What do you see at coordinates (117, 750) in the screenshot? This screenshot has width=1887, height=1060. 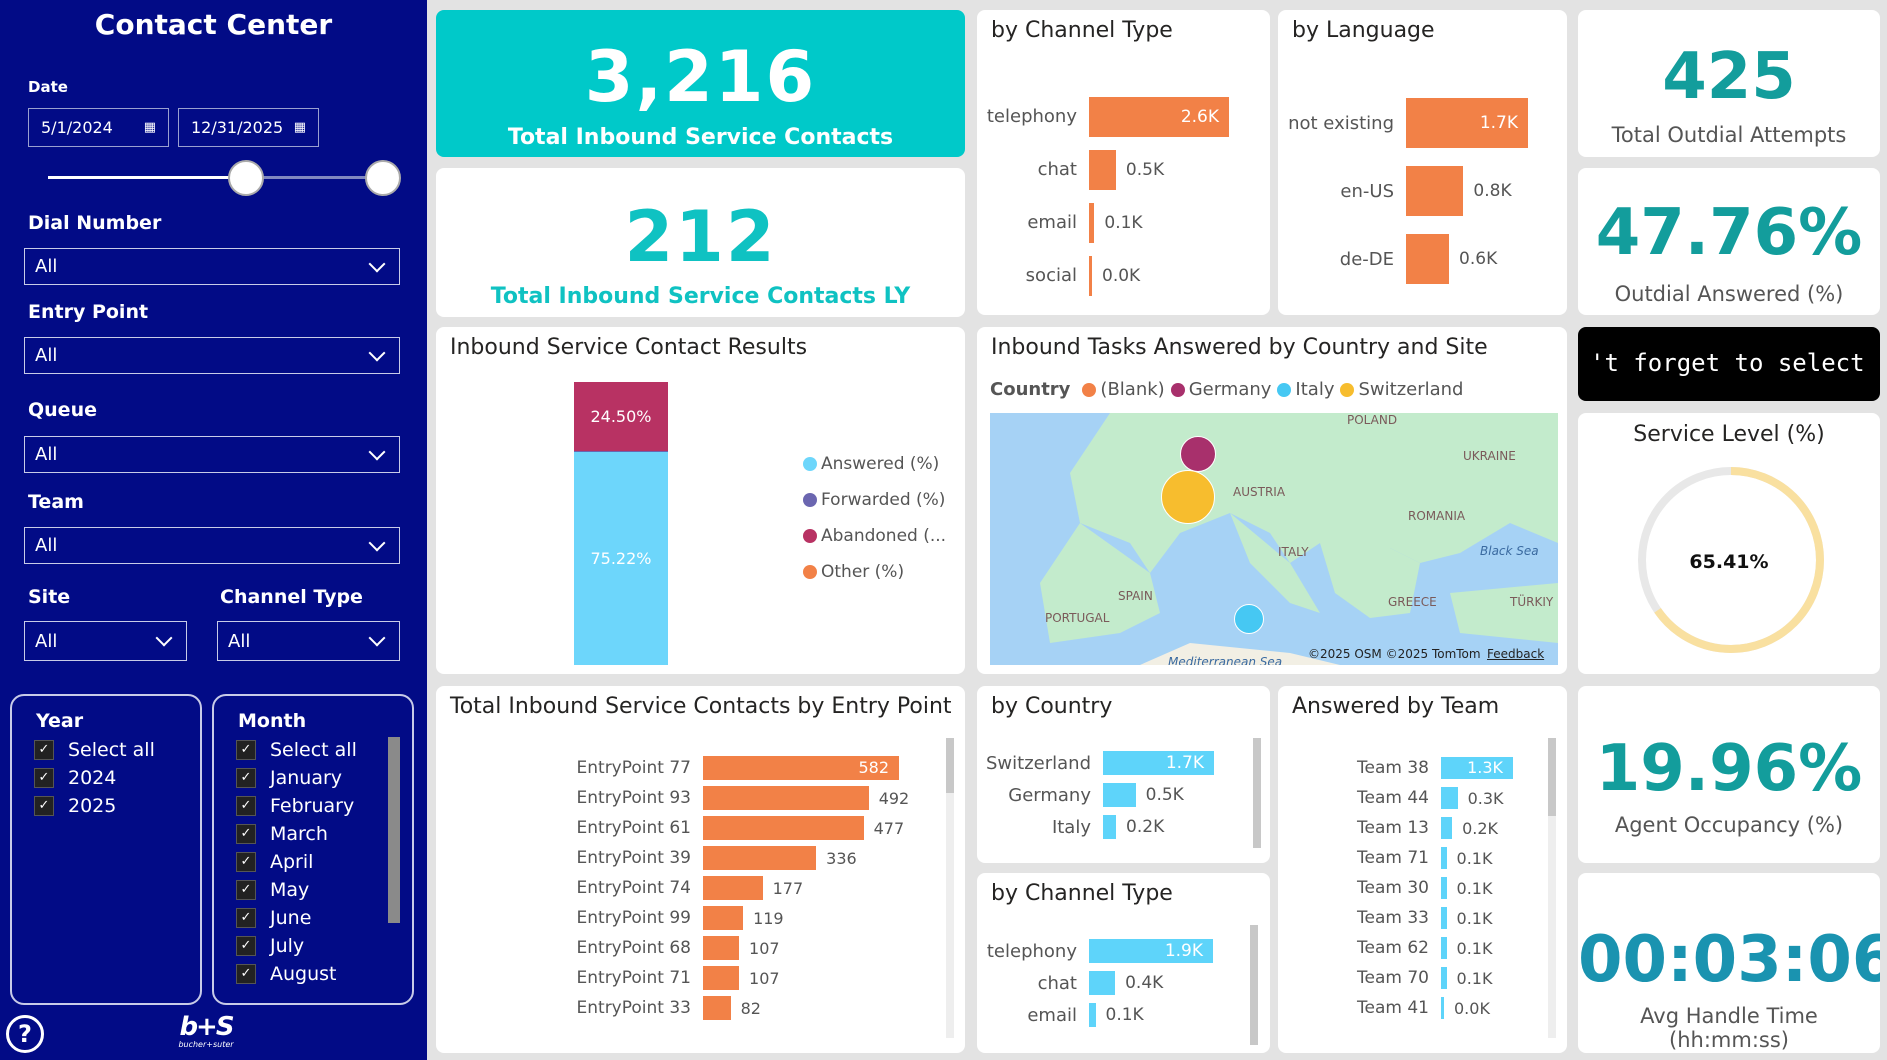 I see `slicer-option: ✓ Select all` at bounding box center [117, 750].